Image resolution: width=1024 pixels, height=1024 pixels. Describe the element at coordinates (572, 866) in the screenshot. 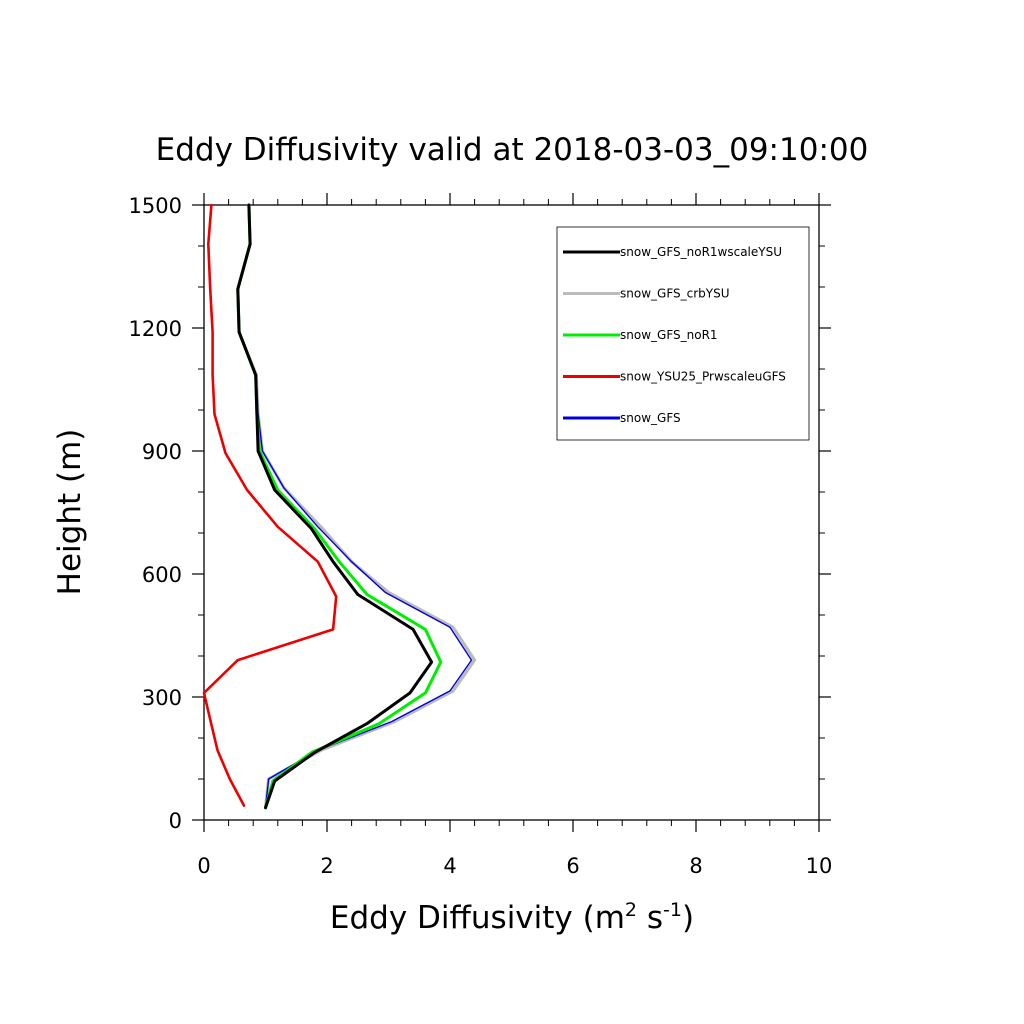

I see `x-tick-label: 6` at that location.